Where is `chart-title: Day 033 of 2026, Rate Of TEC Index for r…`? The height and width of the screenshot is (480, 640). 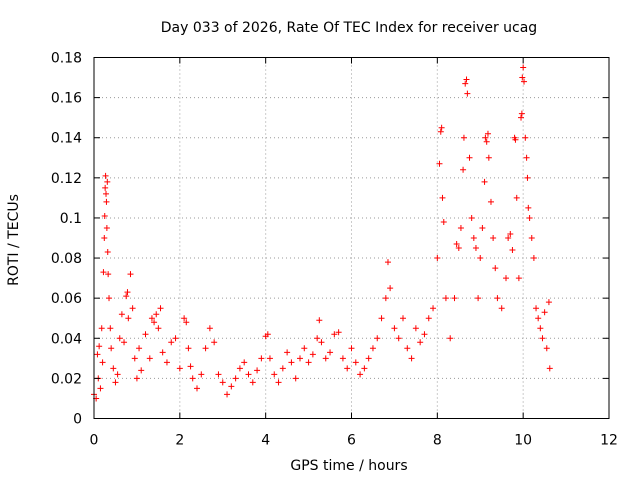 chart-title: Day 033 of 2026, Rate Of TEC Index for r… is located at coordinates (349, 28).